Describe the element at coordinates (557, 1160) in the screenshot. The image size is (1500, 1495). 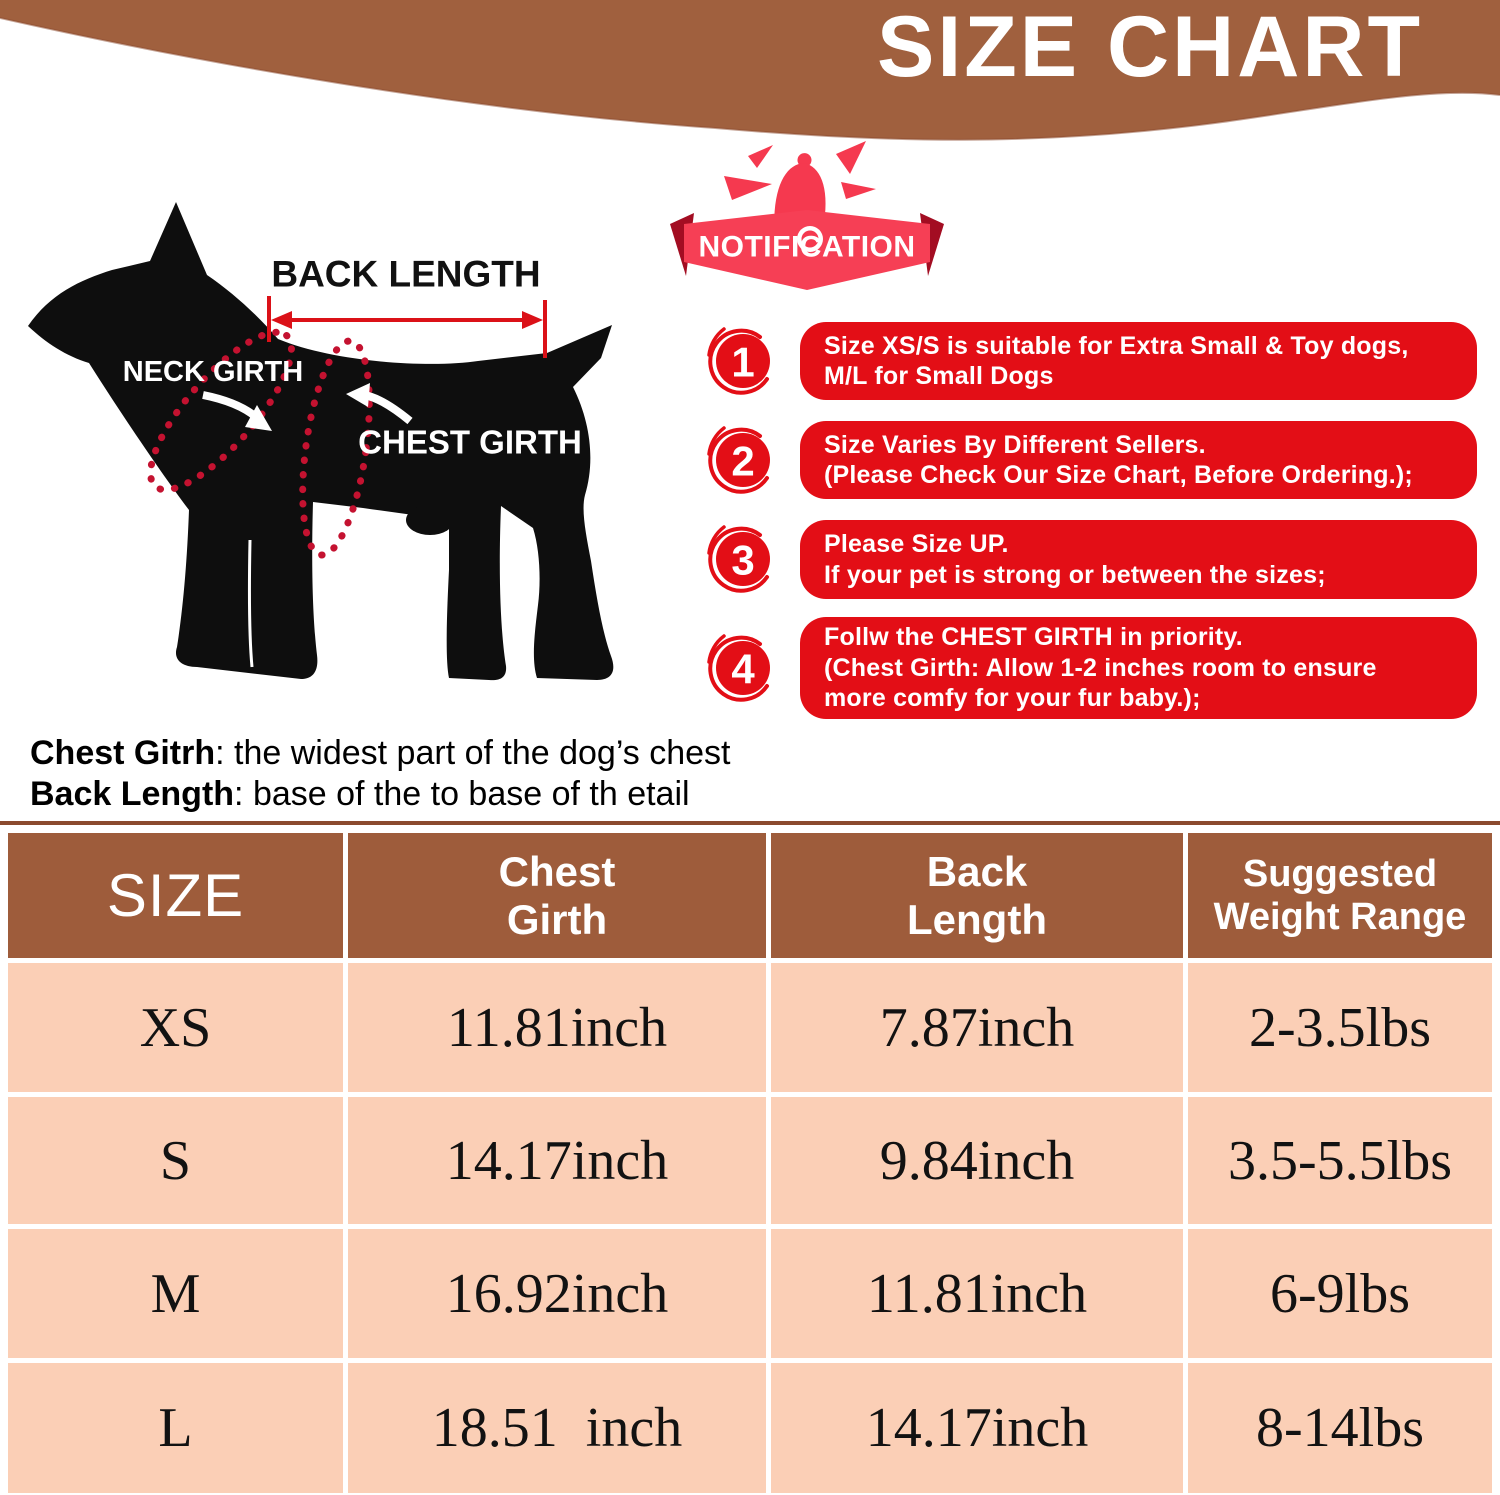
I see `cell-chest-s: 14.17inch` at that location.